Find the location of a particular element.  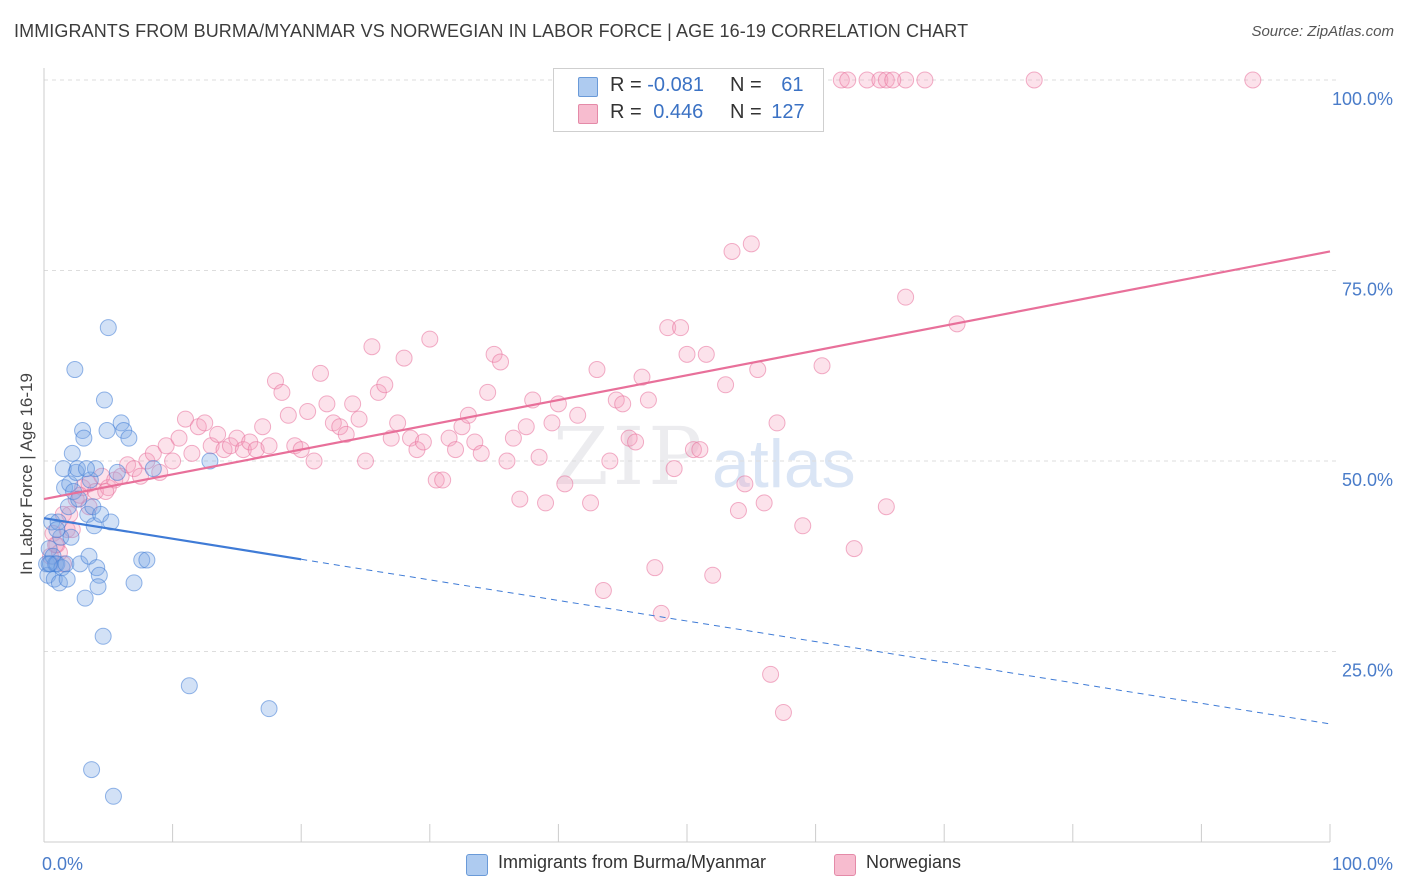

x-tick-label-max: 100.0% is located at coordinates (1362, 864).